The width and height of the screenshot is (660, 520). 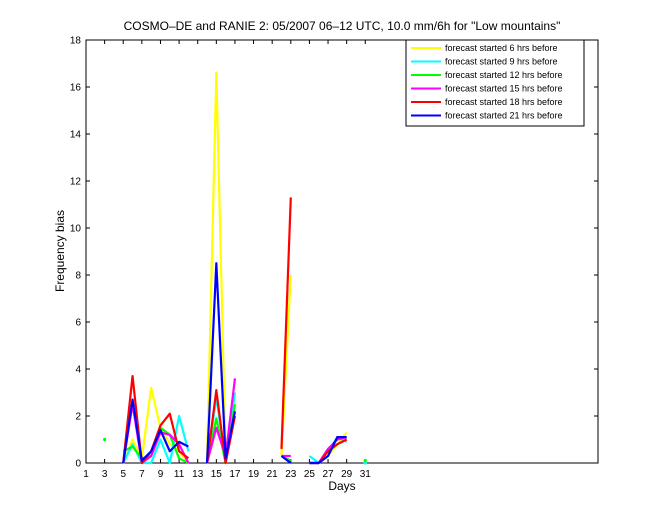 What do you see at coordinates (76, 182) in the screenshot?
I see `y-tick-label: 12` at bounding box center [76, 182].